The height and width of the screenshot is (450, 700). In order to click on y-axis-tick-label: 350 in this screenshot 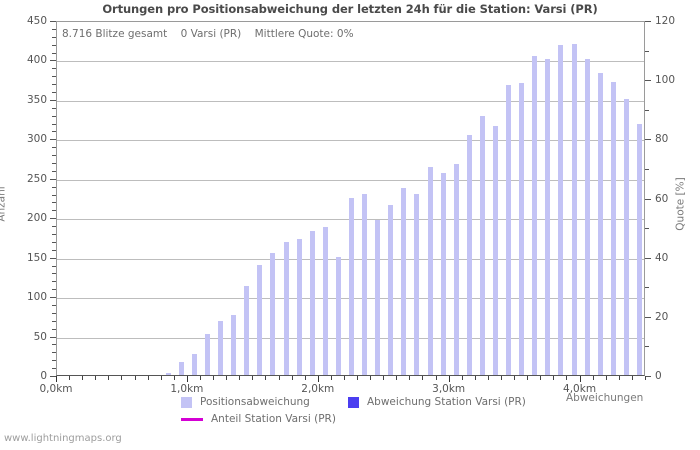, I will do `click(36, 99)`.